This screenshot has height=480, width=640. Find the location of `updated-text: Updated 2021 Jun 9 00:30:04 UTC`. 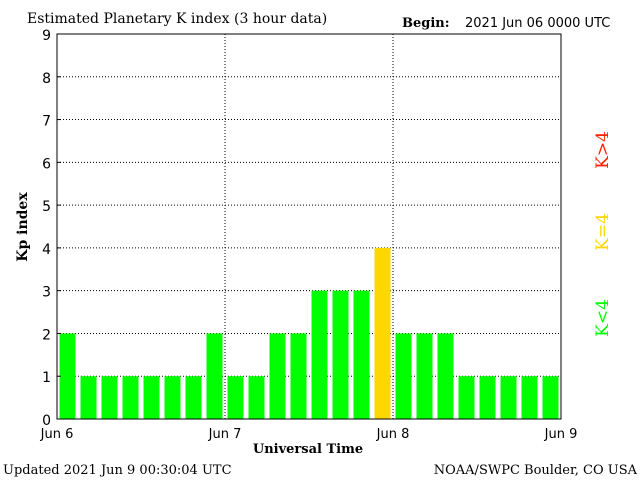

updated-text: Updated 2021 Jun 9 00:30:04 UTC is located at coordinates (117, 470).